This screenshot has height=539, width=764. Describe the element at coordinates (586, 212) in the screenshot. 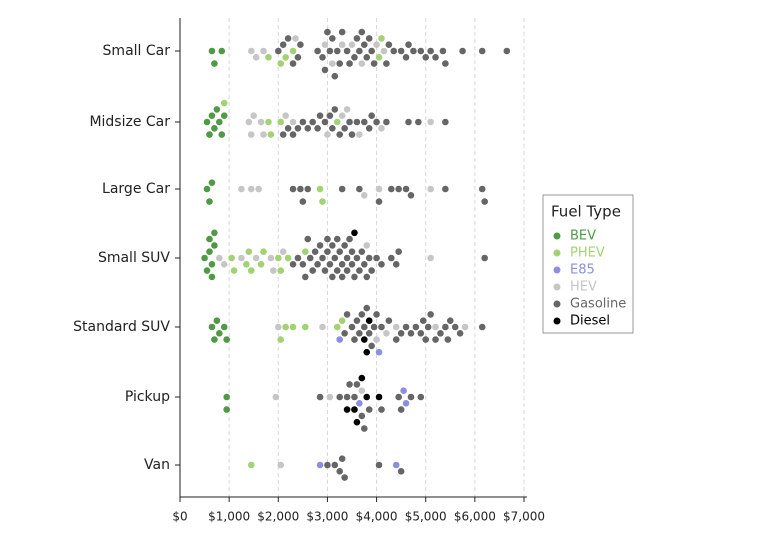

I see `legend-title: Fuel Type` at that location.